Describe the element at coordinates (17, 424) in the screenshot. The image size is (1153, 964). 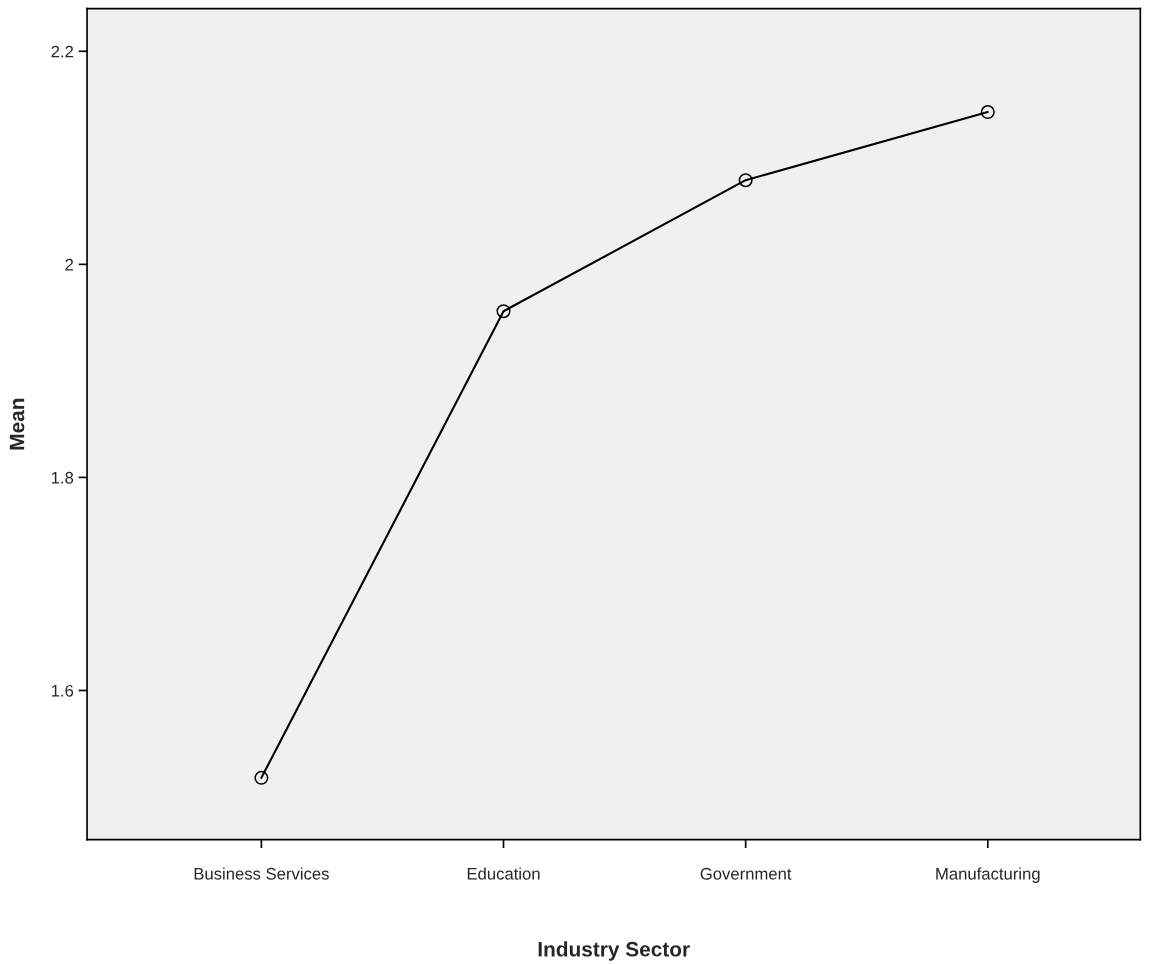
I see `y-axis-title: Mean` at that location.